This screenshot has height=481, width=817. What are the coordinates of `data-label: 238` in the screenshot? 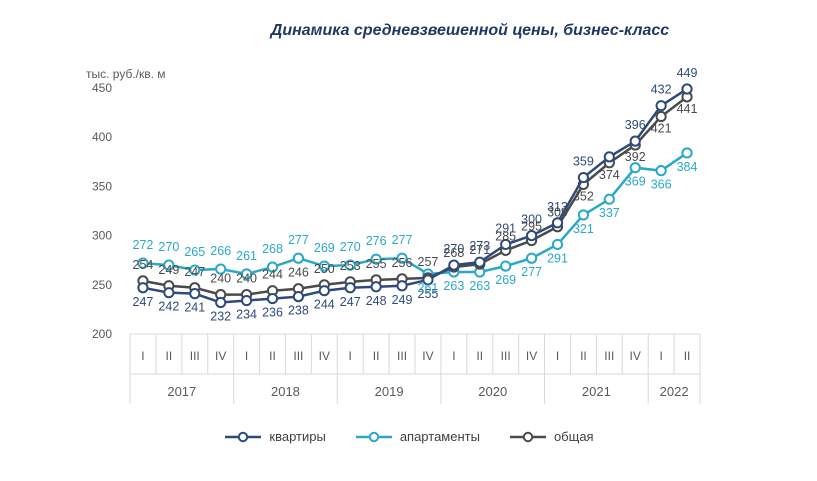 It's located at (298, 311).